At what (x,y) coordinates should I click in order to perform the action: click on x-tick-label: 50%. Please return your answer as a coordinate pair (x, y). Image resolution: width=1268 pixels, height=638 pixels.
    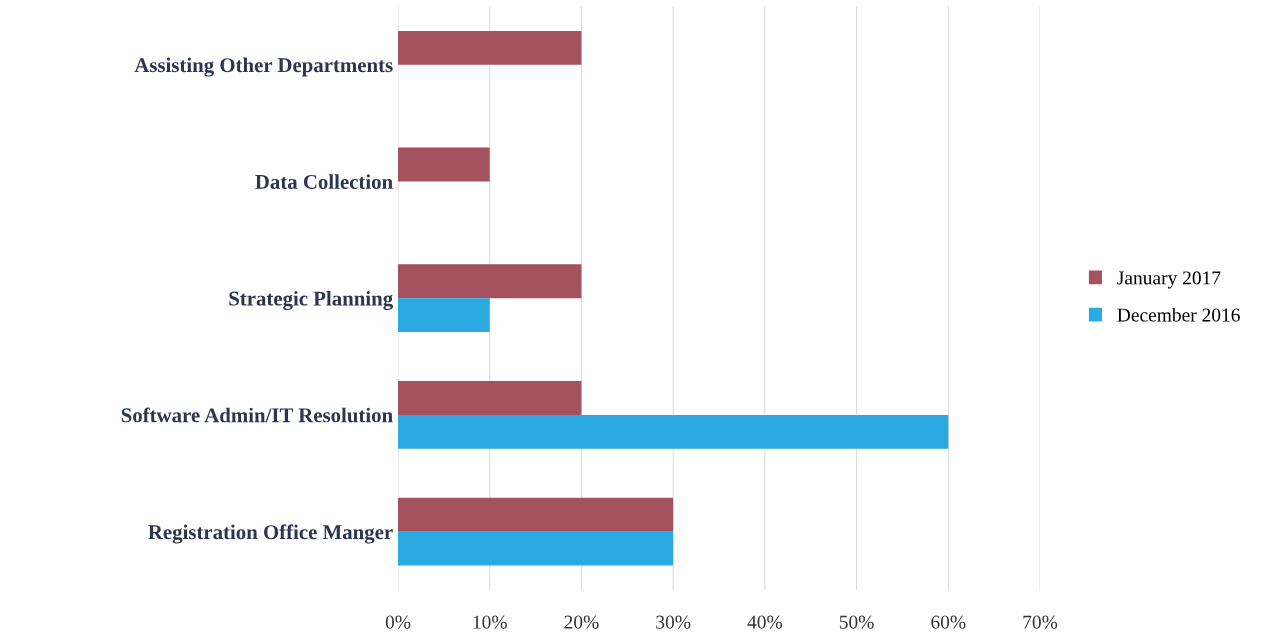
    Looking at the image, I should click on (856, 622).